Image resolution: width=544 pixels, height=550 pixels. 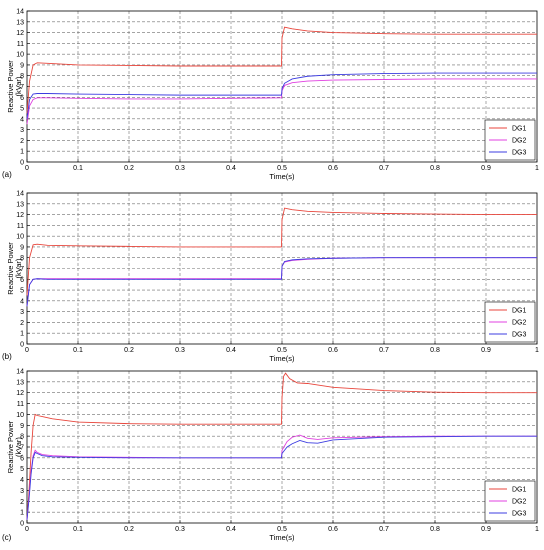 What do you see at coordinates (281, 101) in the screenshot?
I see `series-line-dg2` at bounding box center [281, 101].